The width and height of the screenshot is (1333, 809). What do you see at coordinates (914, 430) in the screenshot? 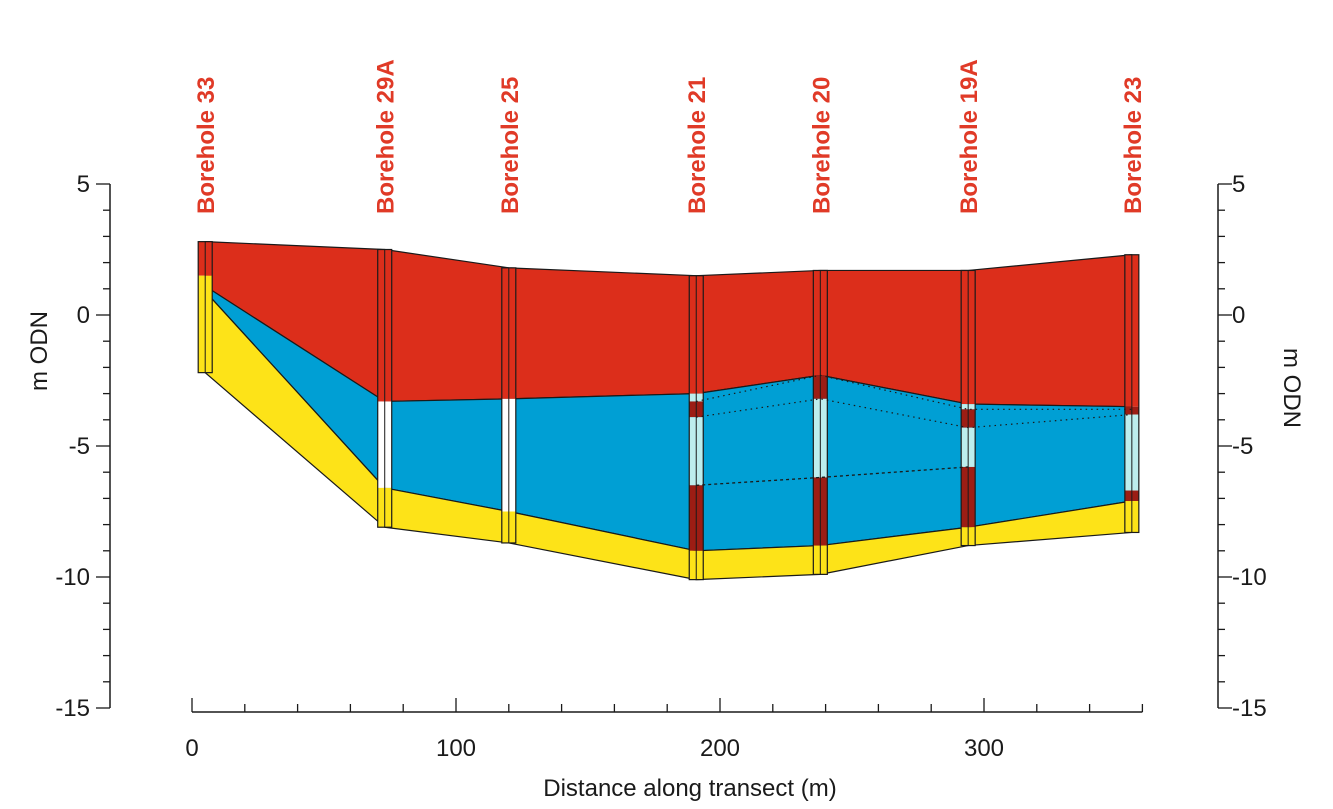
I see `correlation-lines` at bounding box center [914, 430].